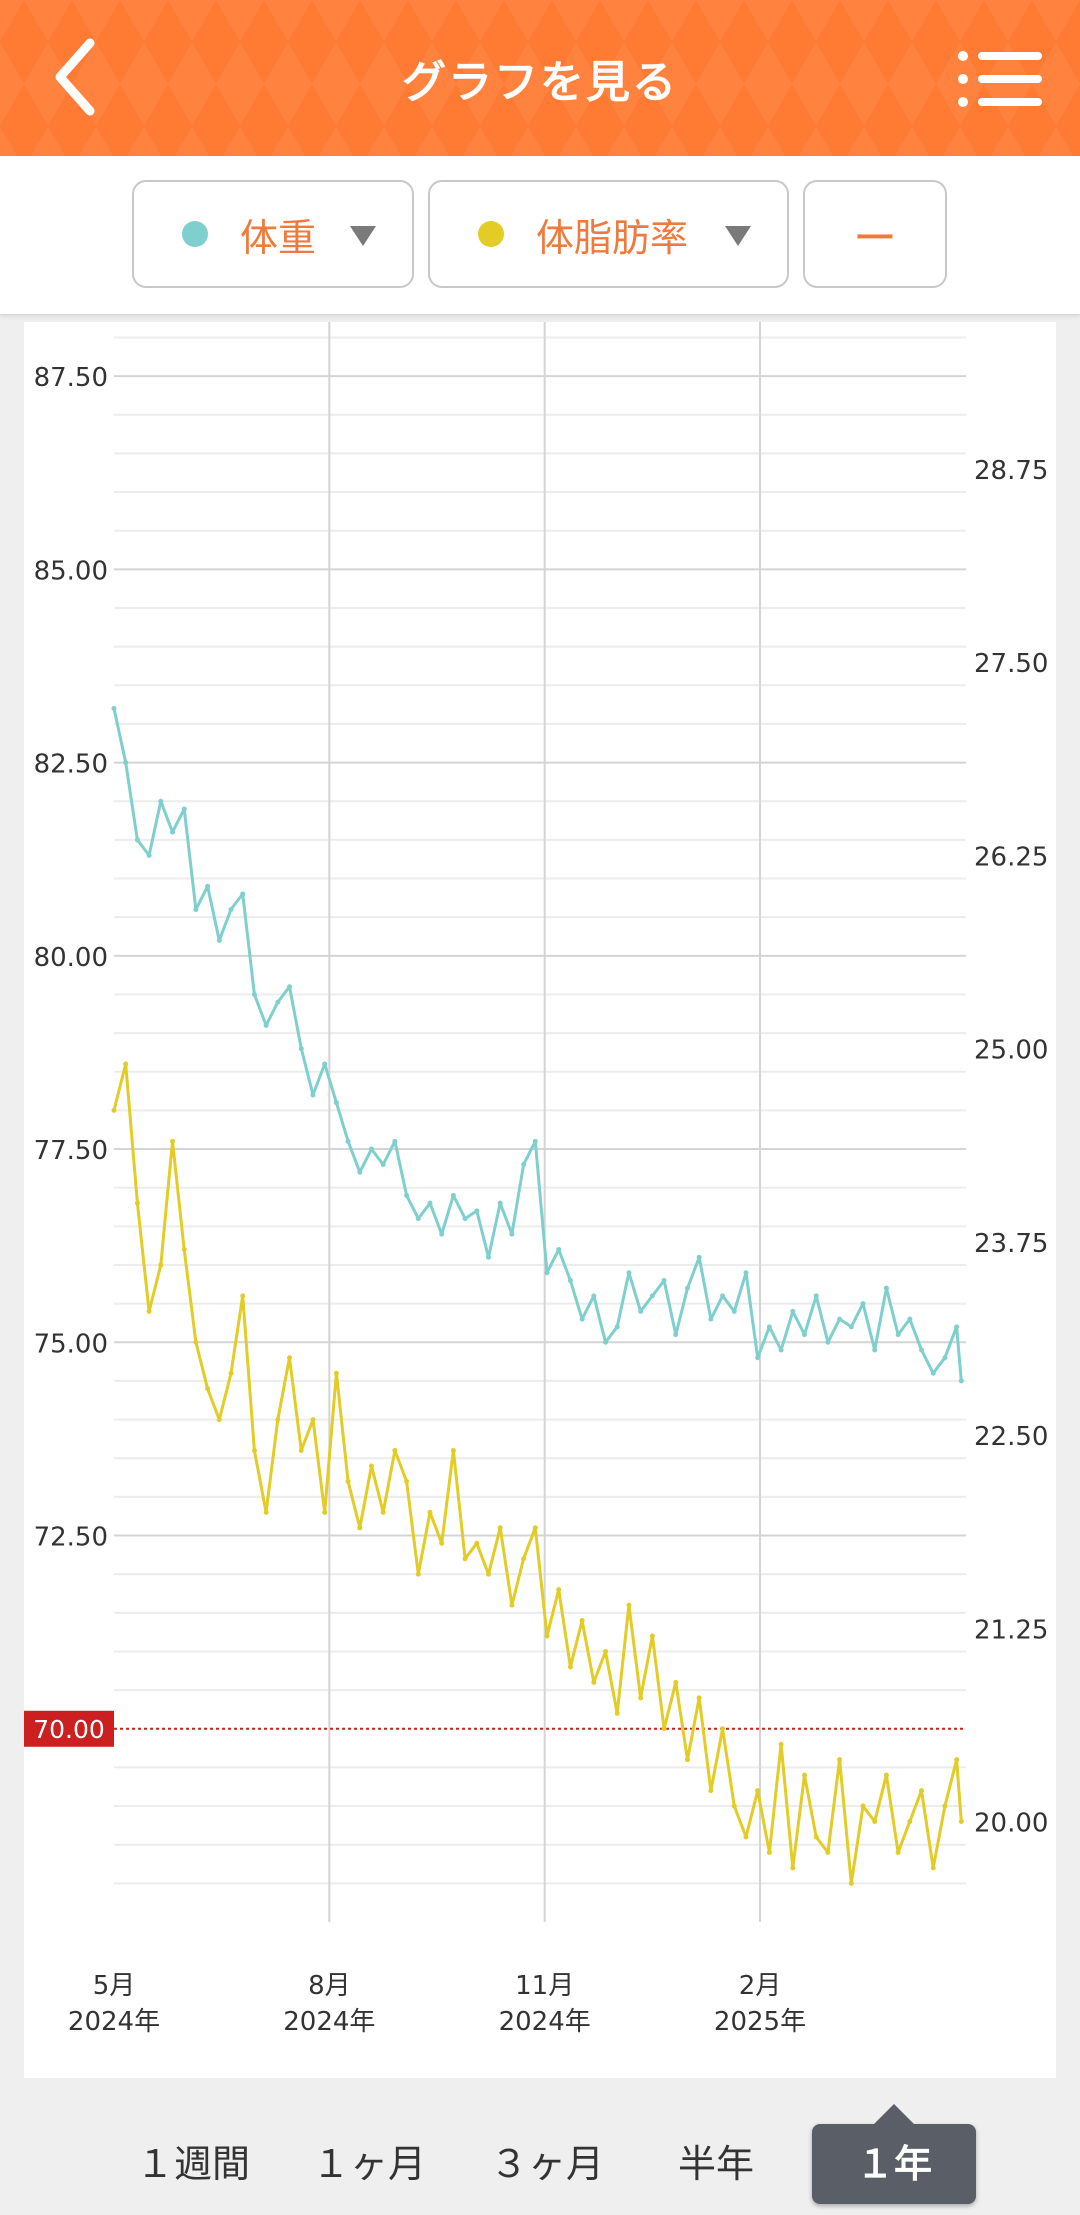 This screenshot has width=1080, height=2215. I want to click on app-header: グラフを見る, so click(540, 78).